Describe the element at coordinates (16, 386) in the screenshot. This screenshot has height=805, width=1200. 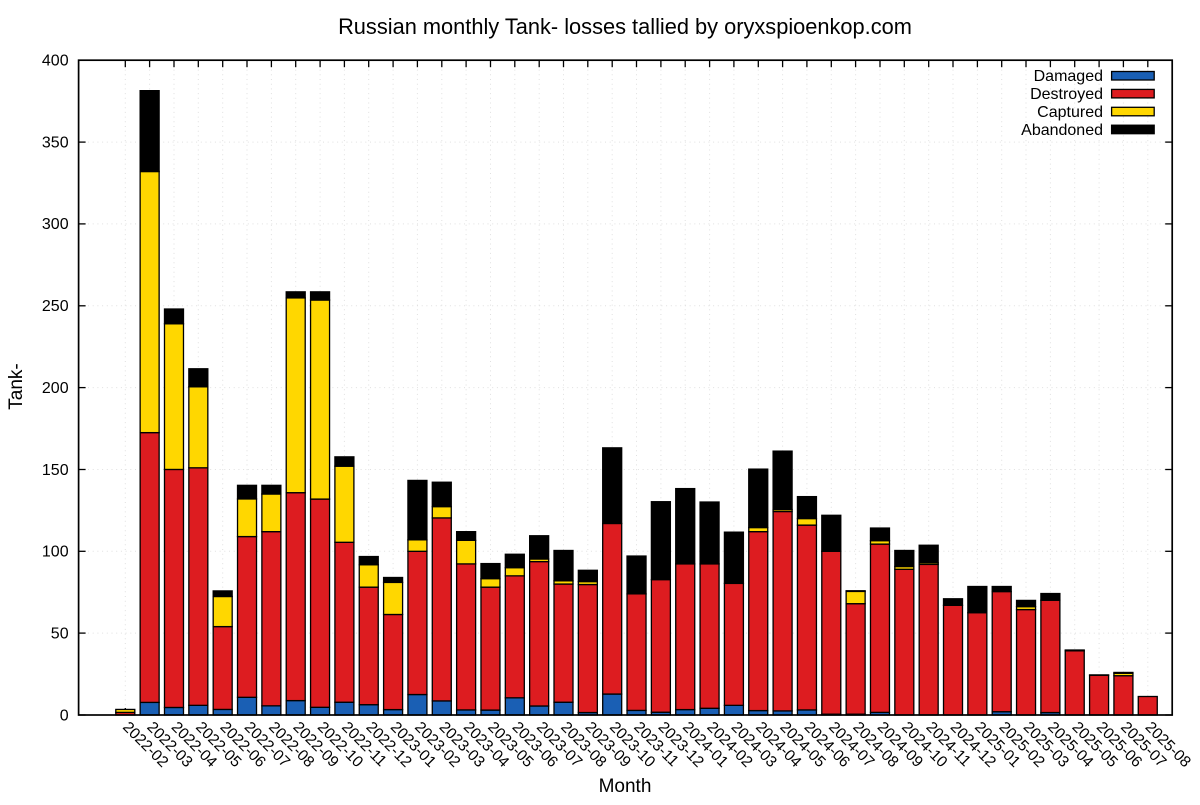
I see `svg-text: Tank-` at that location.